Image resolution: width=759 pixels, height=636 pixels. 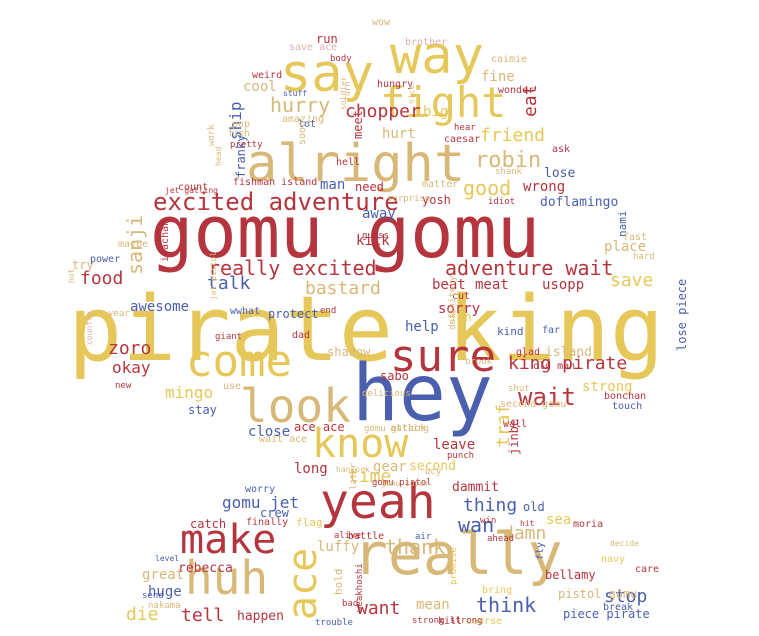 I want to click on word-course: course, so click(x=484, y=621).